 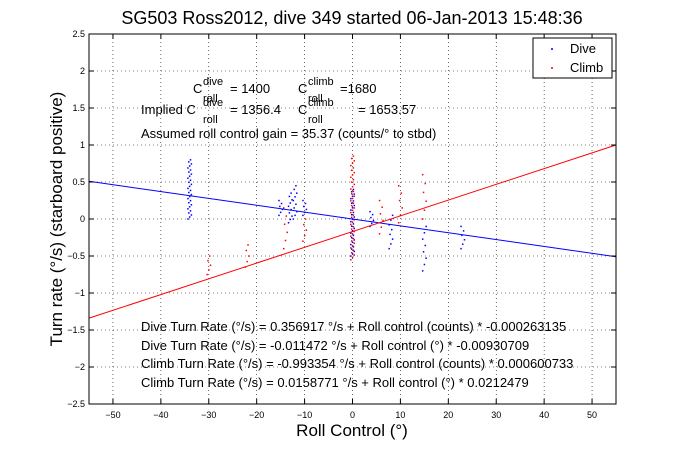 I want to click on fit-line-dive, so click(x=352, y=219).